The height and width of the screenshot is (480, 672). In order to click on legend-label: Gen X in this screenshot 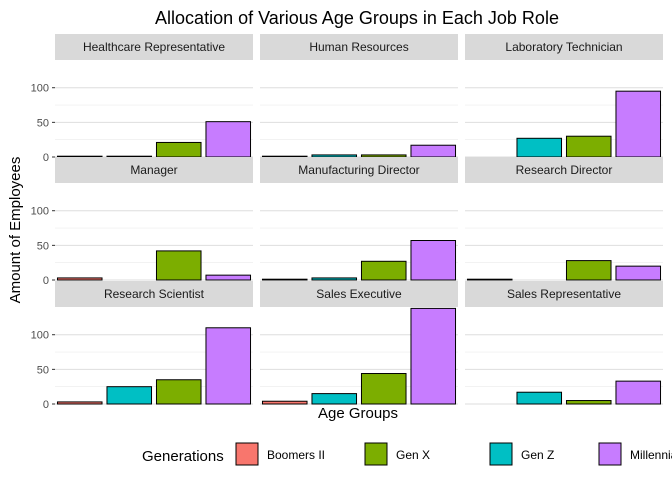, I will do `click(413, 455)`.